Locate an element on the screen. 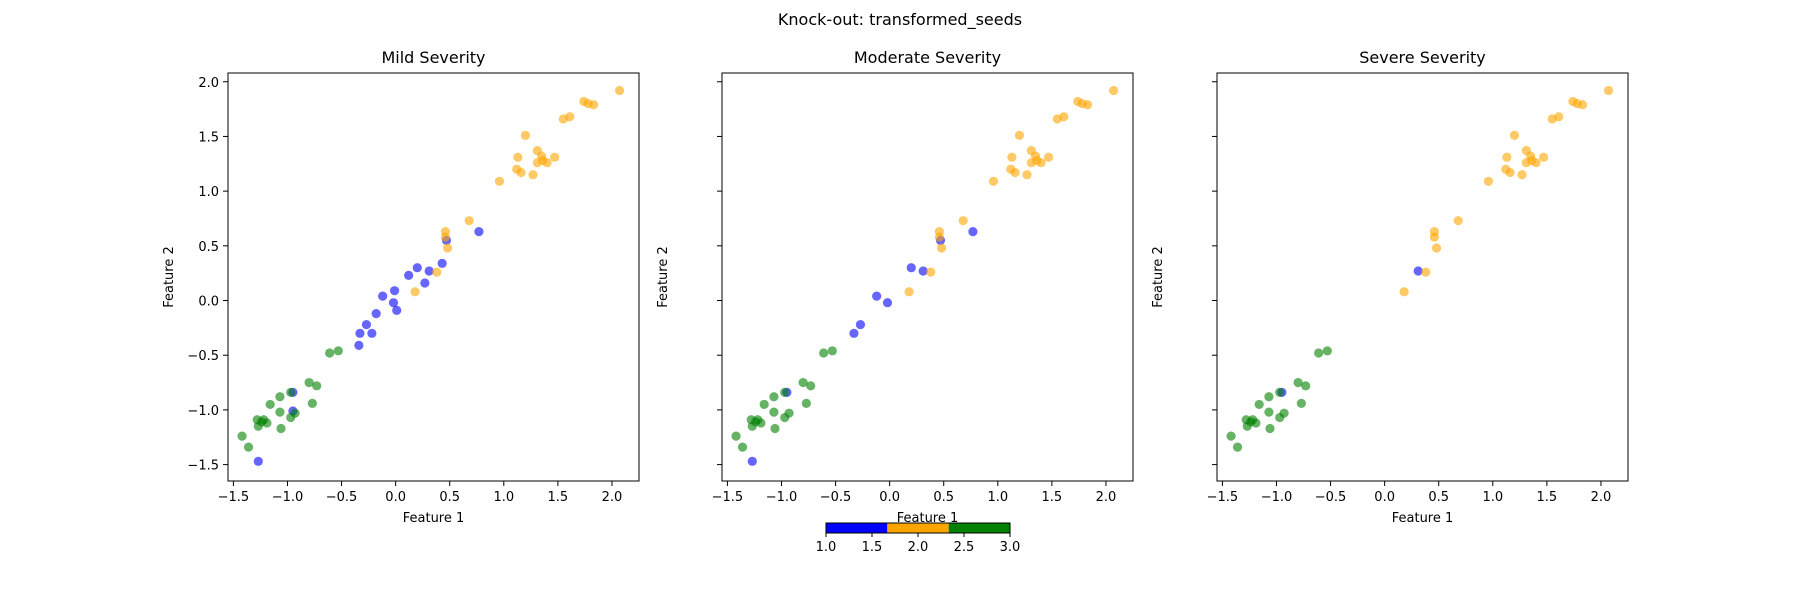  colorbar-tick-label: 2.0 is located at coordinates (918, 547).